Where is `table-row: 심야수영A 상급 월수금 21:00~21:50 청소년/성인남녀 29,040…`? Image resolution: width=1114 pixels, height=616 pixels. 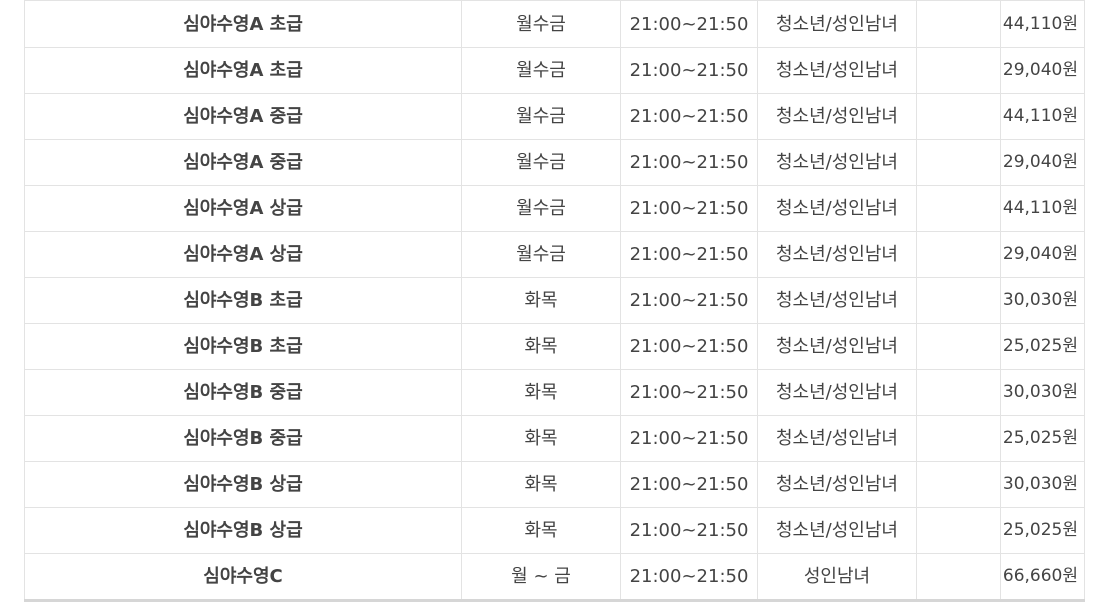 table-row: 심야수영A 상급 월수금 21:00~21:50 청소년/성인남녀 29,040… is located at coordinates (554, 254).